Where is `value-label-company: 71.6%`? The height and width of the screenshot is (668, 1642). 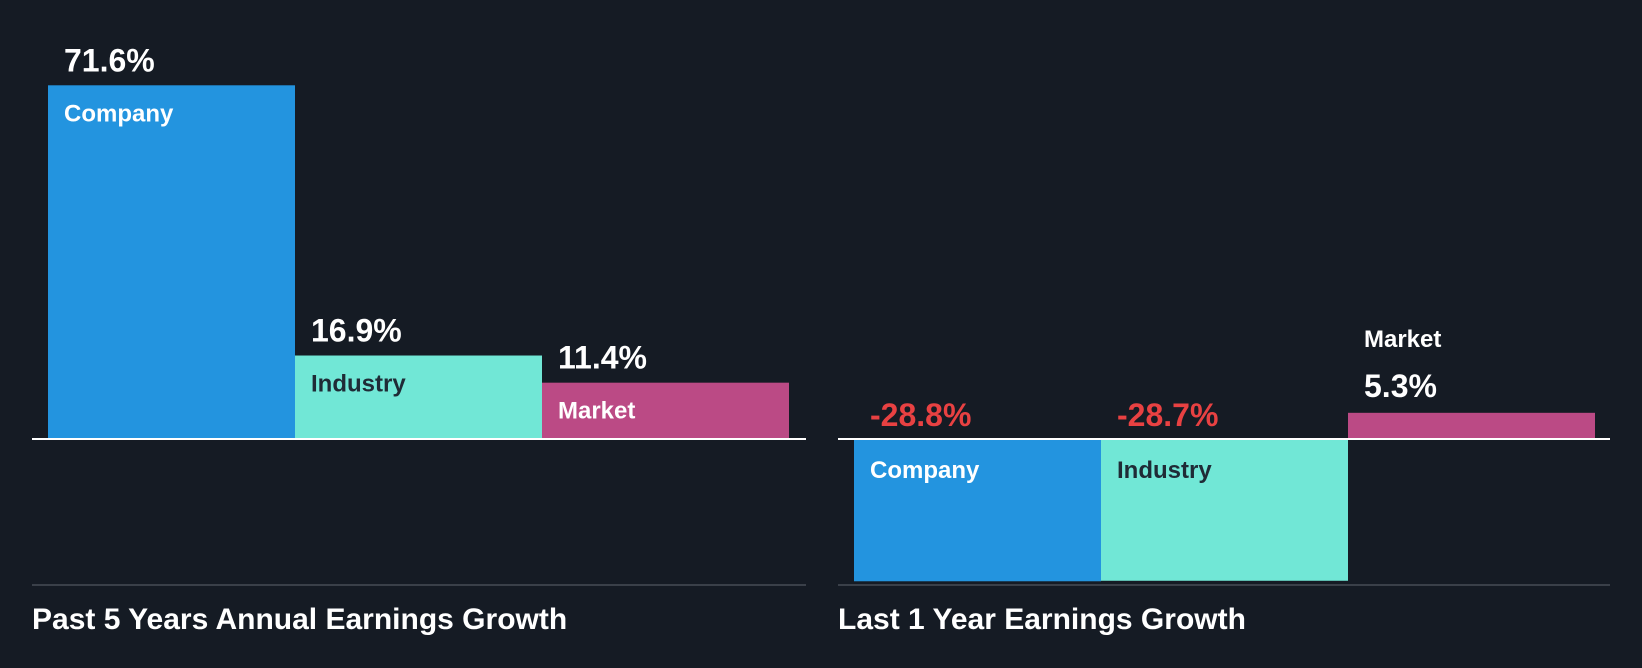 value-label-company: 71.6% is located at coordinates (109, 60).